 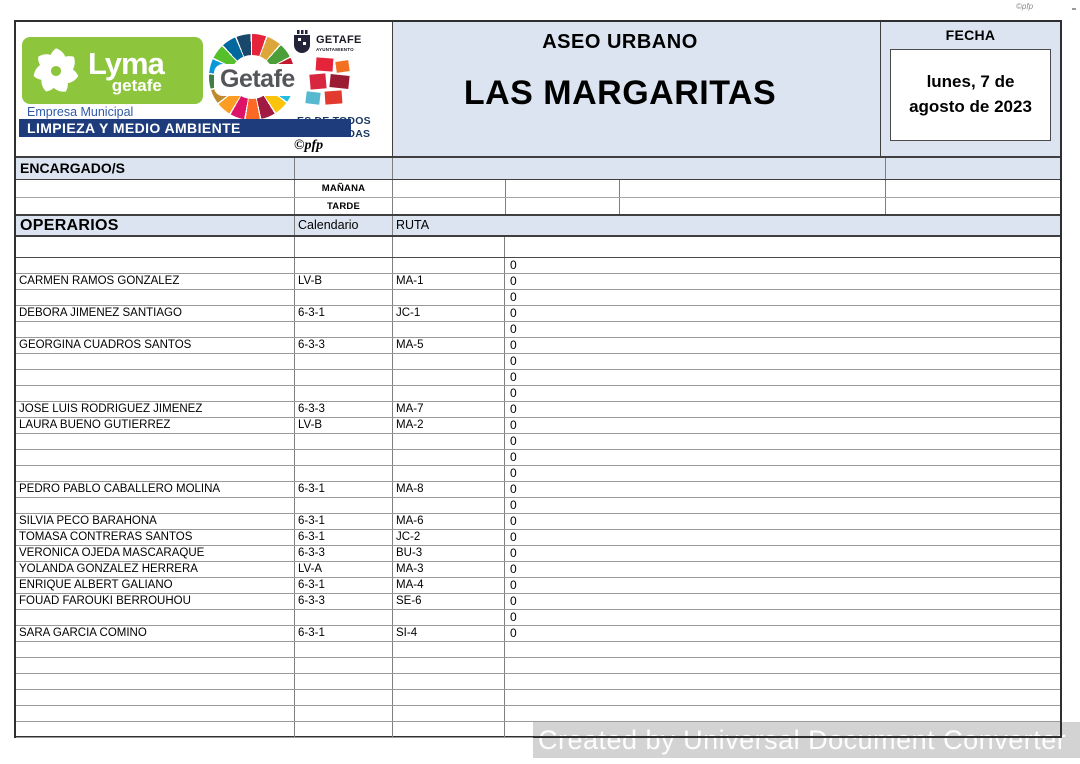 What do you see at coordinates (204, 89) in the screenshot?
I see `branding-cell: Lyma getafe Getafe GETAFE AYUNTAMIENTO` at bounding box center [204, 89].